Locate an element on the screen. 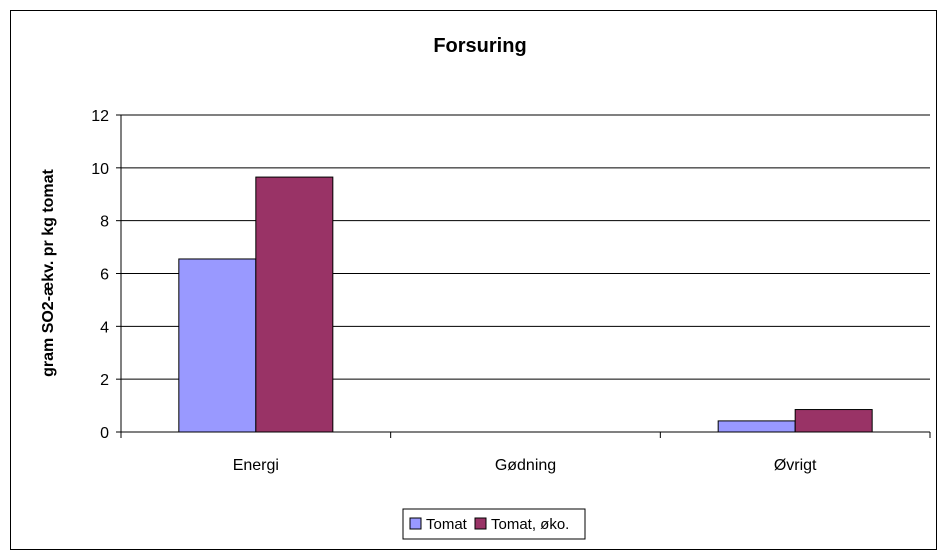  y-tick-label: 4 is located at coordinates (104, 327).